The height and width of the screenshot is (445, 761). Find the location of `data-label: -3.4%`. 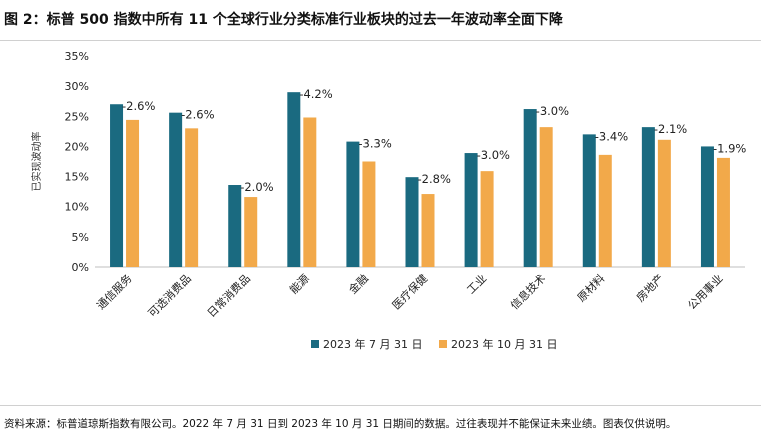

data-label: -3.4% is located at coordinates (611, 136).